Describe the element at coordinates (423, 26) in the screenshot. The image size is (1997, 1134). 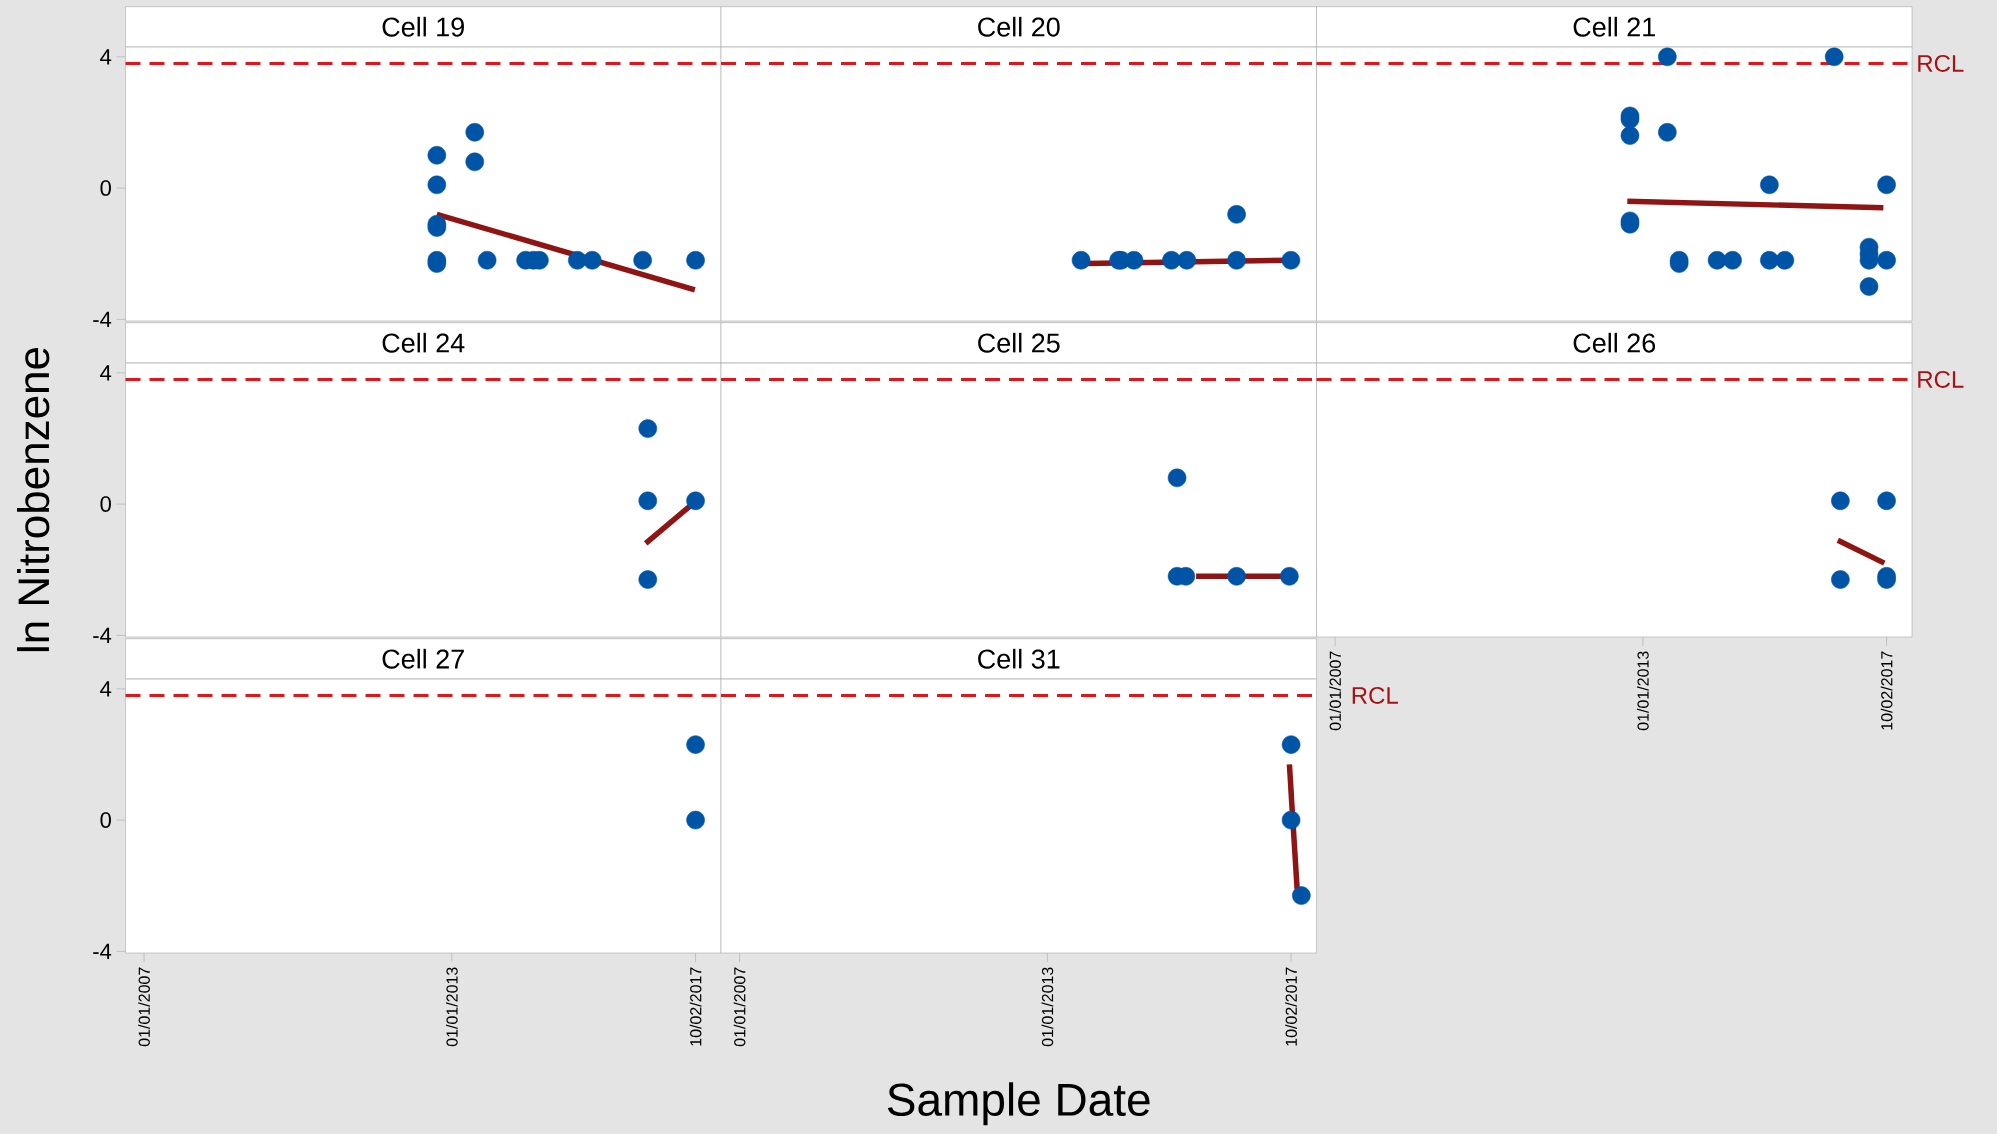
I see `chart-title: Cell 19` at that location.